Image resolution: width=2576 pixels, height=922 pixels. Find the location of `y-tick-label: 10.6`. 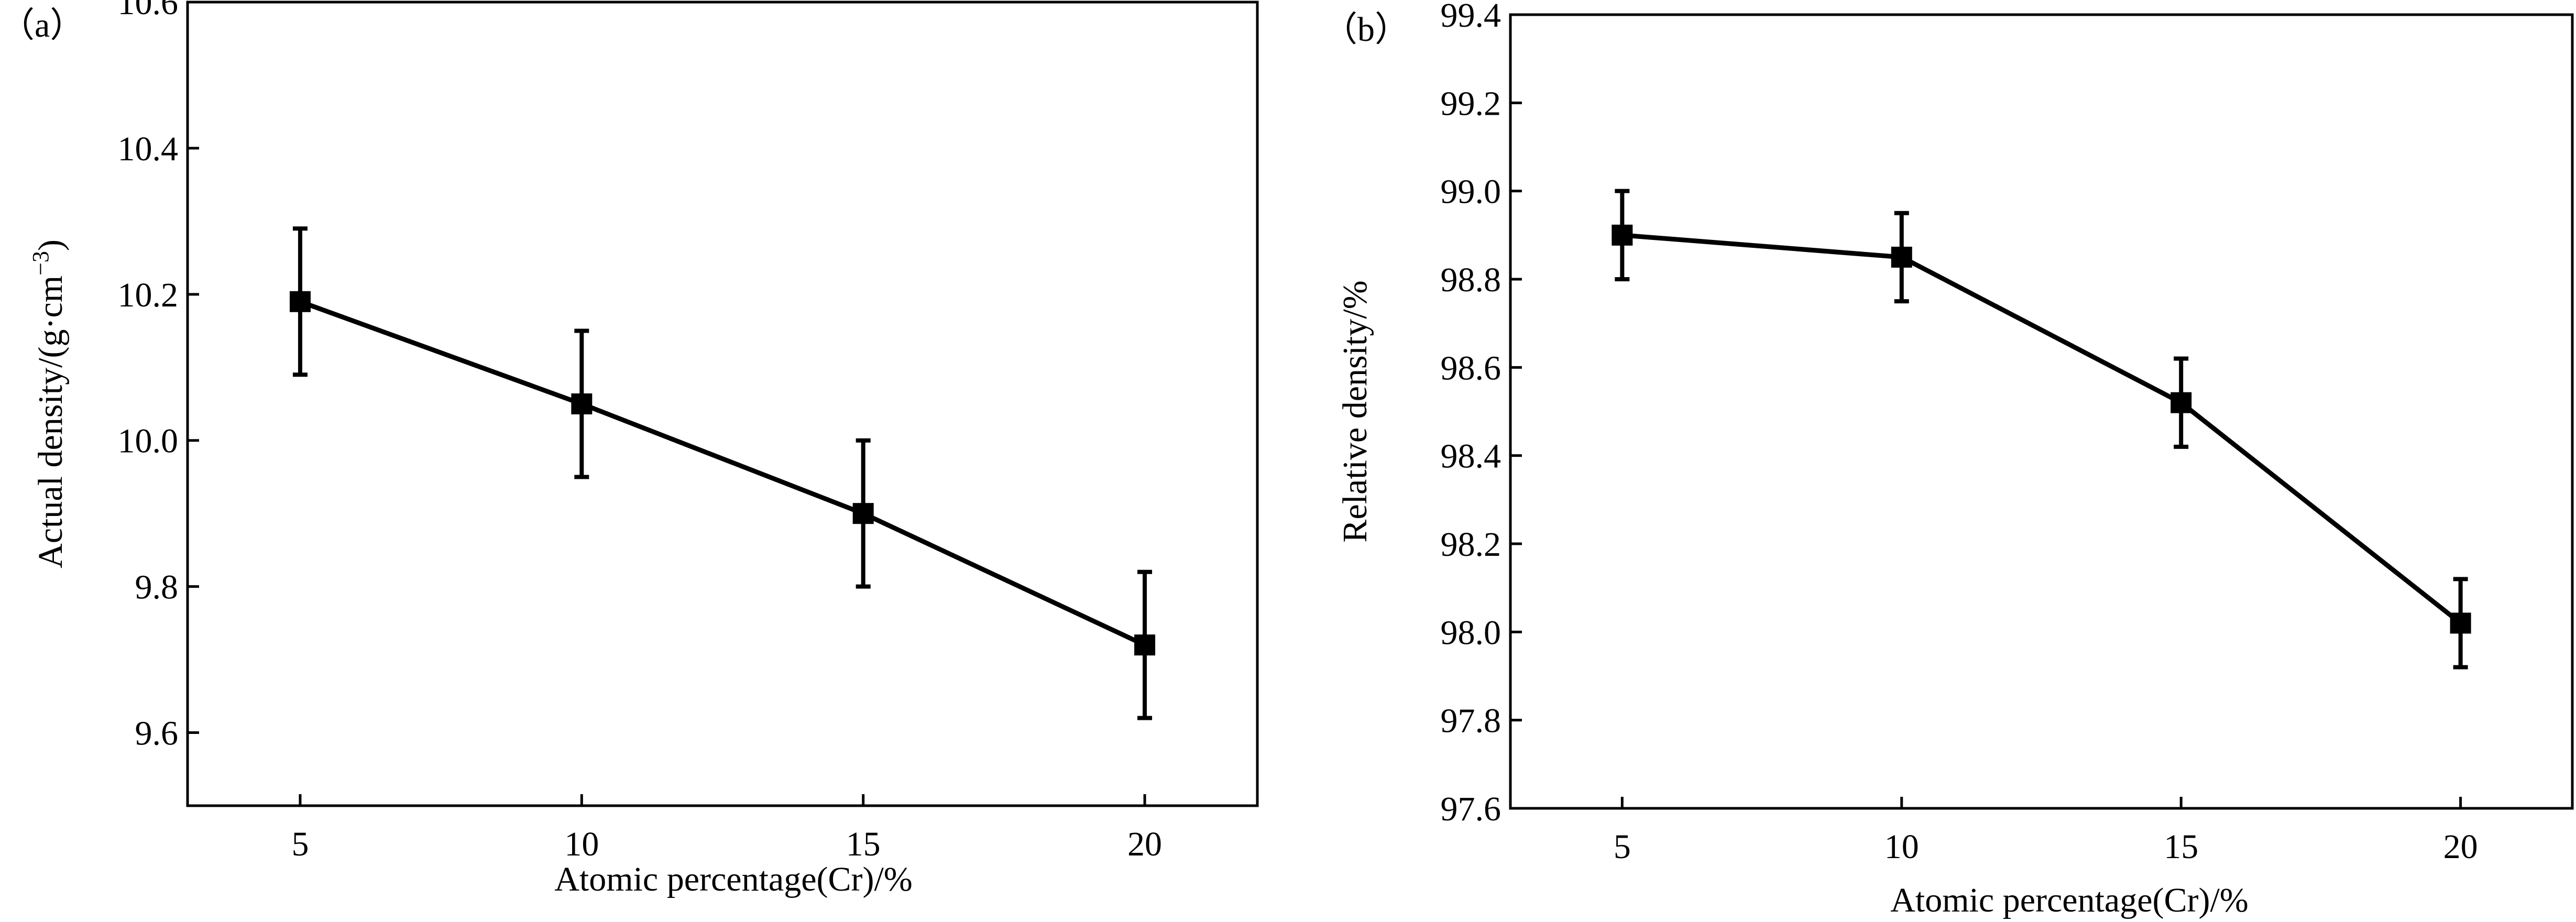

y-tick-label: 10.6 is located at coordinates (148, 11).